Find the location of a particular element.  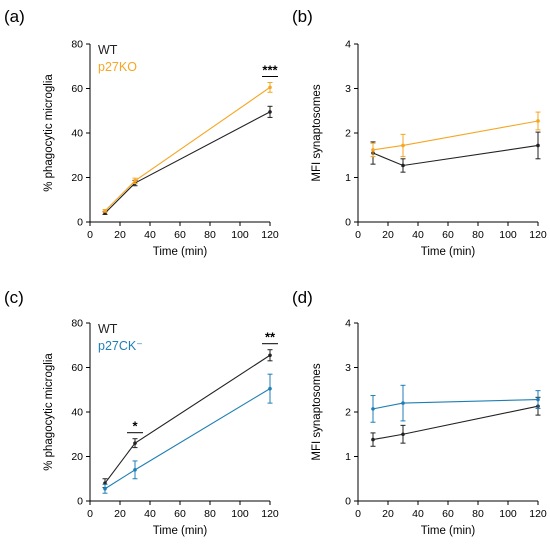

significance-marker: *** is located at coordinates (270, 69).